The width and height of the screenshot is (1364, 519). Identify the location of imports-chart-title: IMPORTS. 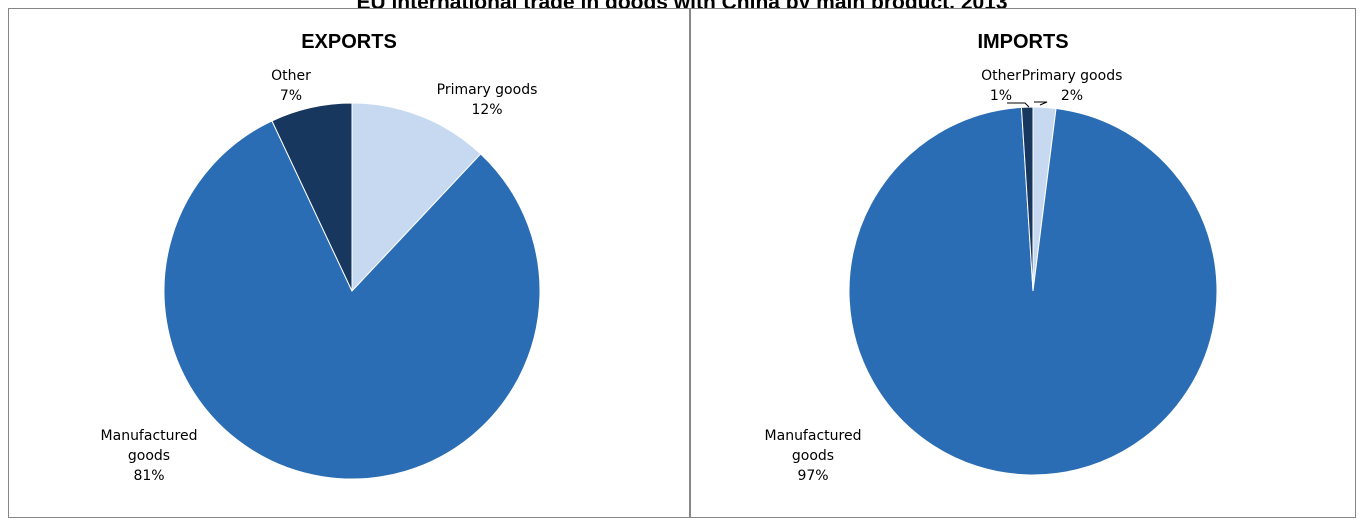
(1023, 42).